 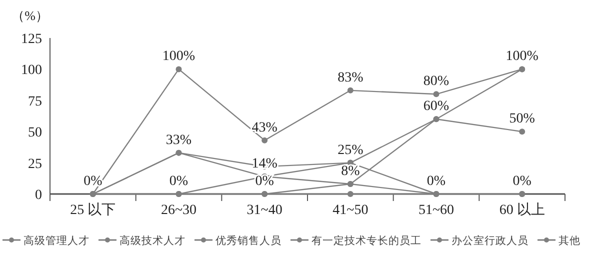 What do you see at coordinates (264, 210) in the screenshot?
I see `x-tick-label: 31~40` at bounding box center [264, 210].